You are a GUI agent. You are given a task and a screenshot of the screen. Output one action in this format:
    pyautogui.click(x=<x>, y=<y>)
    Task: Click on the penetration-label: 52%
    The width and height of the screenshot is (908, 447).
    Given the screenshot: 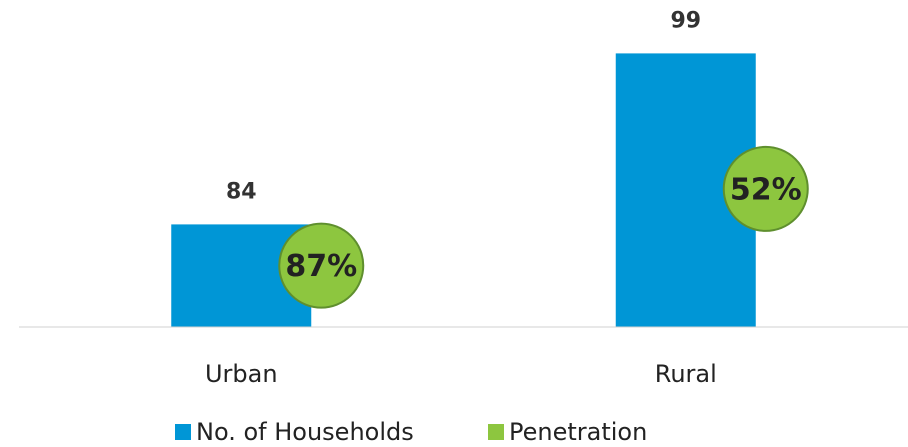 What is the action you would take?
    pyautogui.click(x=766, y=189)
    